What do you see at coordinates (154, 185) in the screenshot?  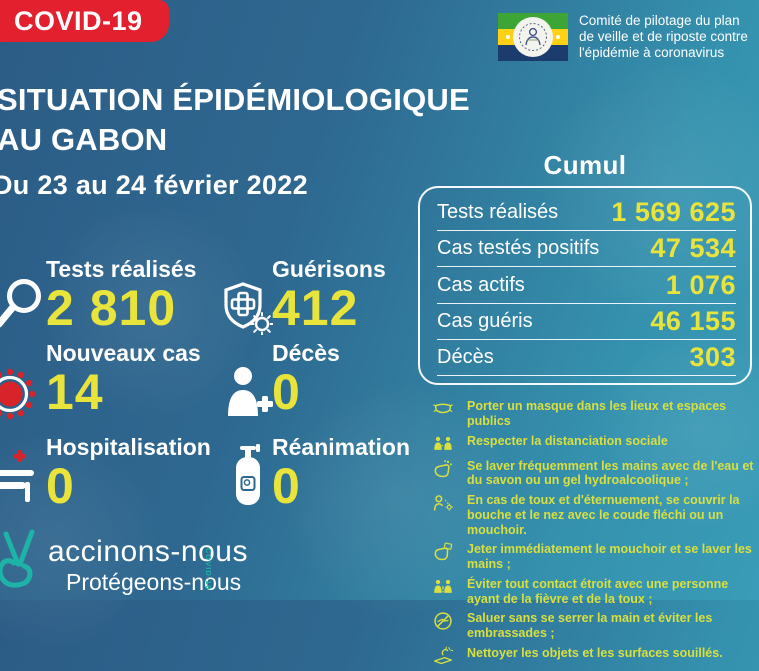 I see `report-period: Du 23 au 24 février 2022` at bounding box center [154, 185].